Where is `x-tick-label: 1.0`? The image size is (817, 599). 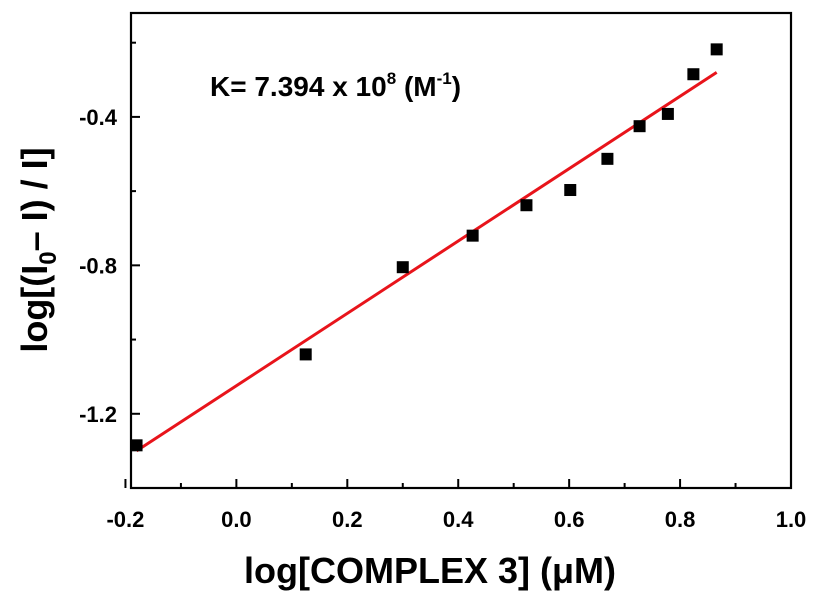 x-tick-label: 1.0 is located at coordinates (791, 519).